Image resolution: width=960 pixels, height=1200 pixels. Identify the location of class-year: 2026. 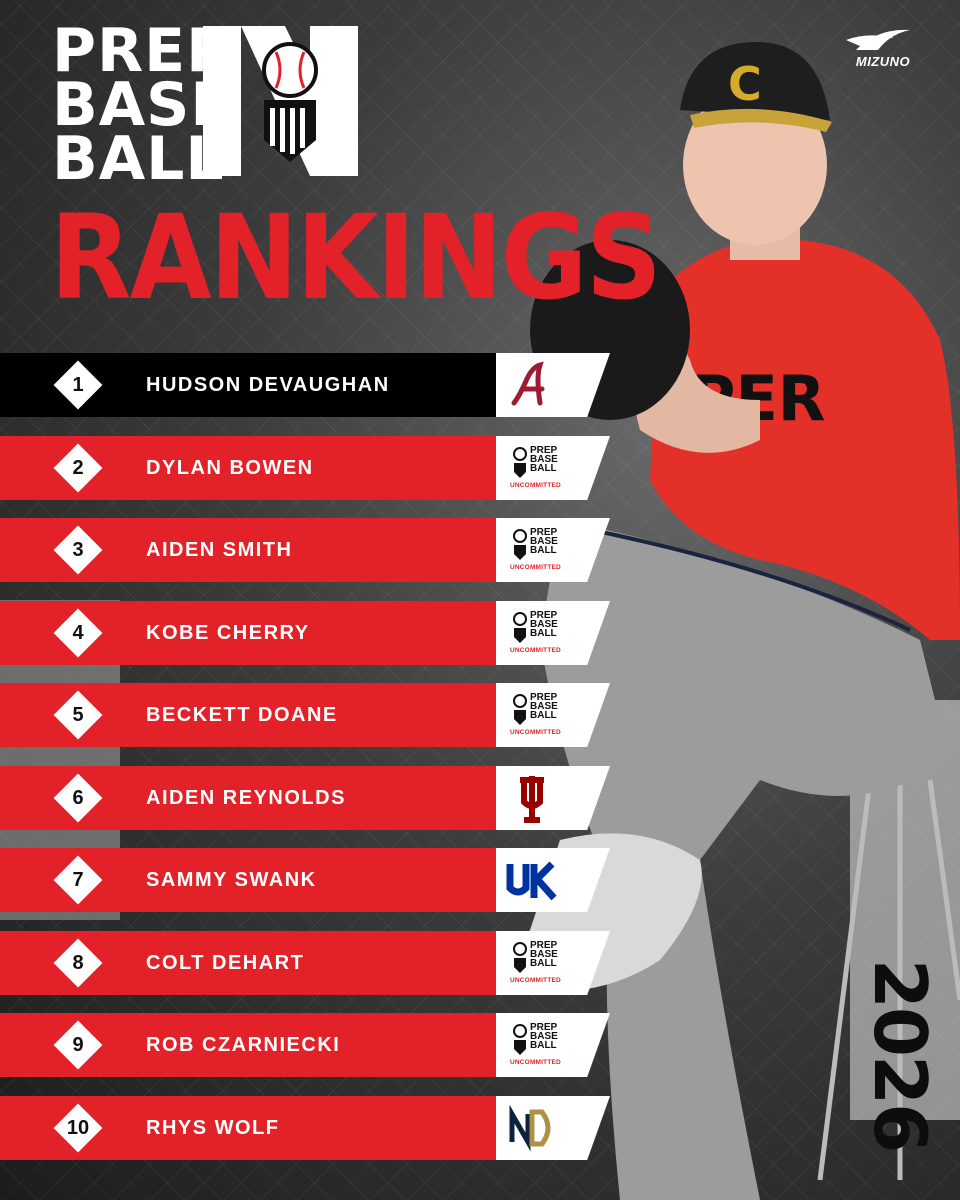
(900, 1055).